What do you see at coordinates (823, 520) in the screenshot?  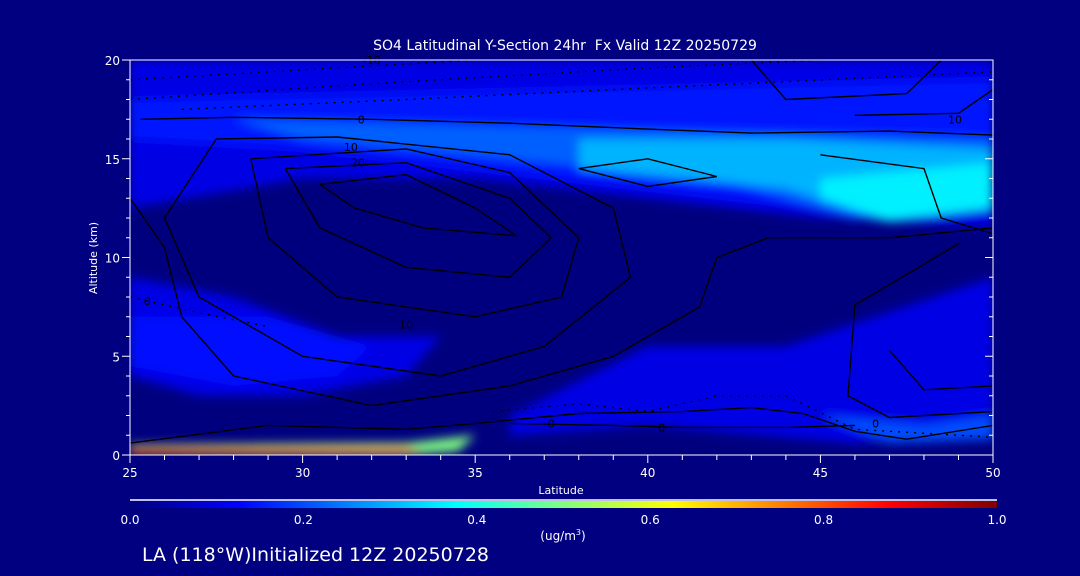 I see `colorbar-tick-label: 0.8` at bounding box center [823, 520].